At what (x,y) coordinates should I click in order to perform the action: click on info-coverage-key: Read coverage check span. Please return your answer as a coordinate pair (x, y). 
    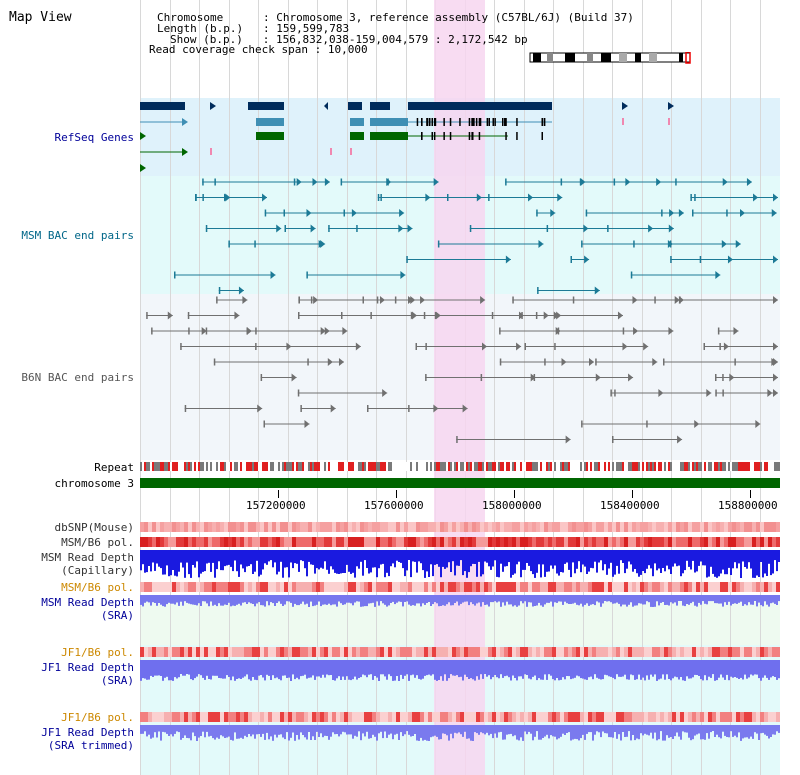
    Looking at the image, I should click on (228, 49).